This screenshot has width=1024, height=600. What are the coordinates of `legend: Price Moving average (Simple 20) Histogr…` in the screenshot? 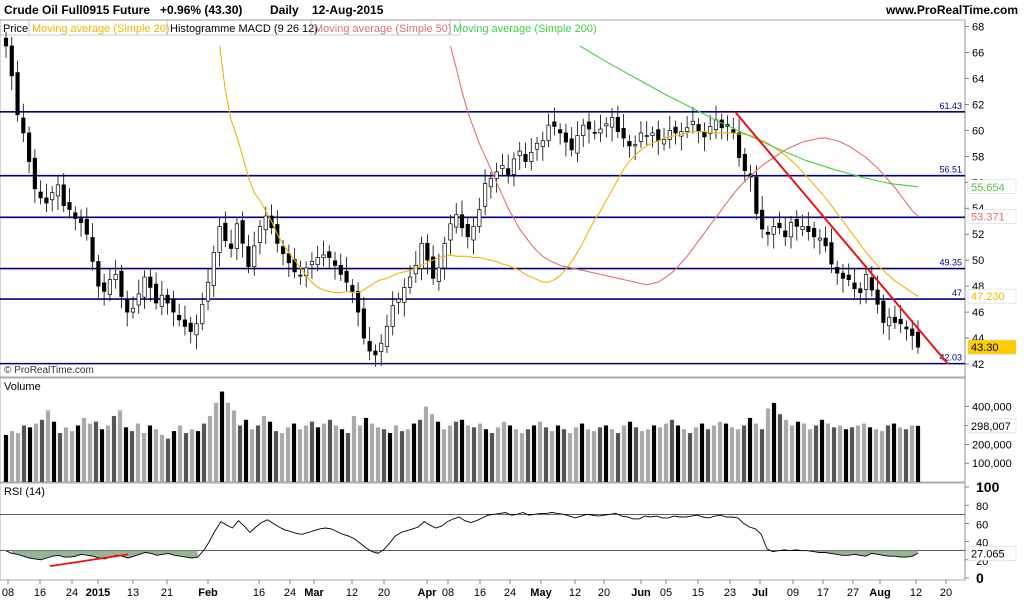 It's located at (298, 27).